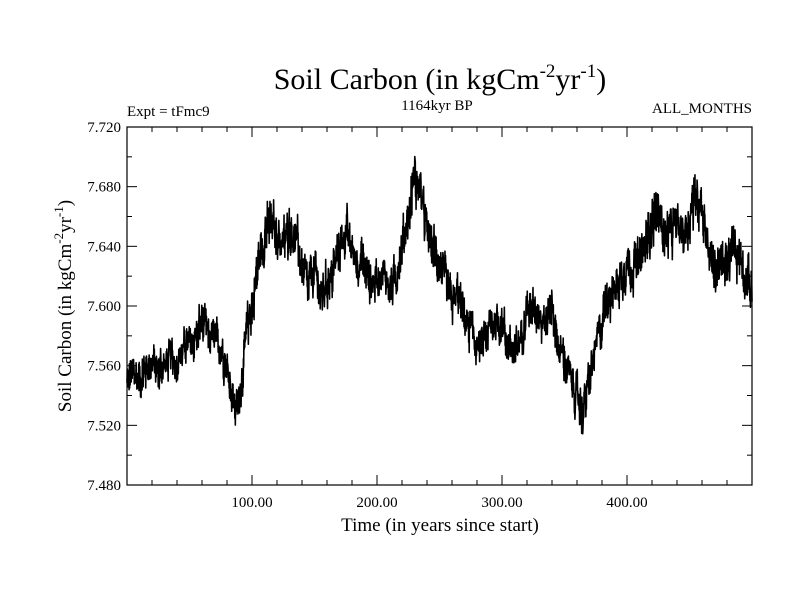 Image resolution: width=800 pixels, height=600 pixels. I want to click on x-tick-label: 300.00, so click(501, 503).